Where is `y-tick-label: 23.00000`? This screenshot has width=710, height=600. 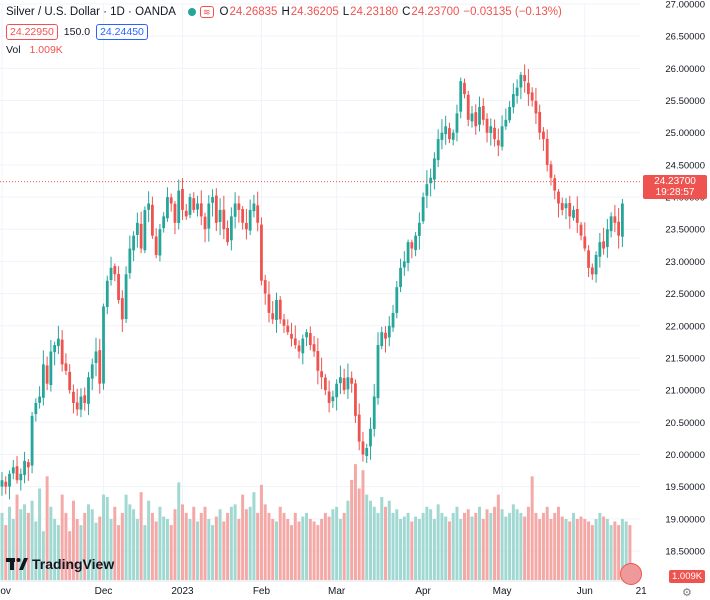 y-tick-label: 23.00000 is located at coordinates (685, 262).